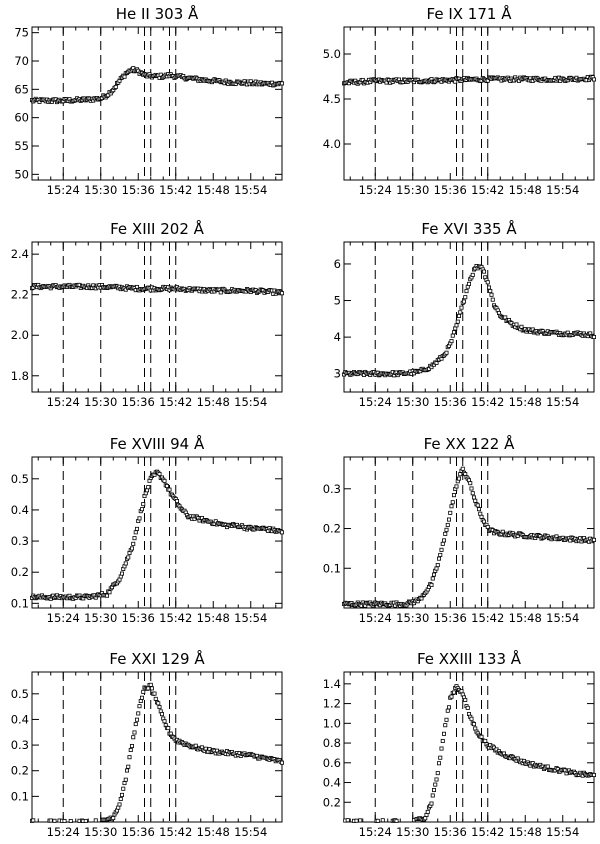 This screenshot has height=844, width=600. What do you see at coordinates (332, 743) in the screenshot?
I see `y-tick-label: 0.8` at bounding box center [332, 743].